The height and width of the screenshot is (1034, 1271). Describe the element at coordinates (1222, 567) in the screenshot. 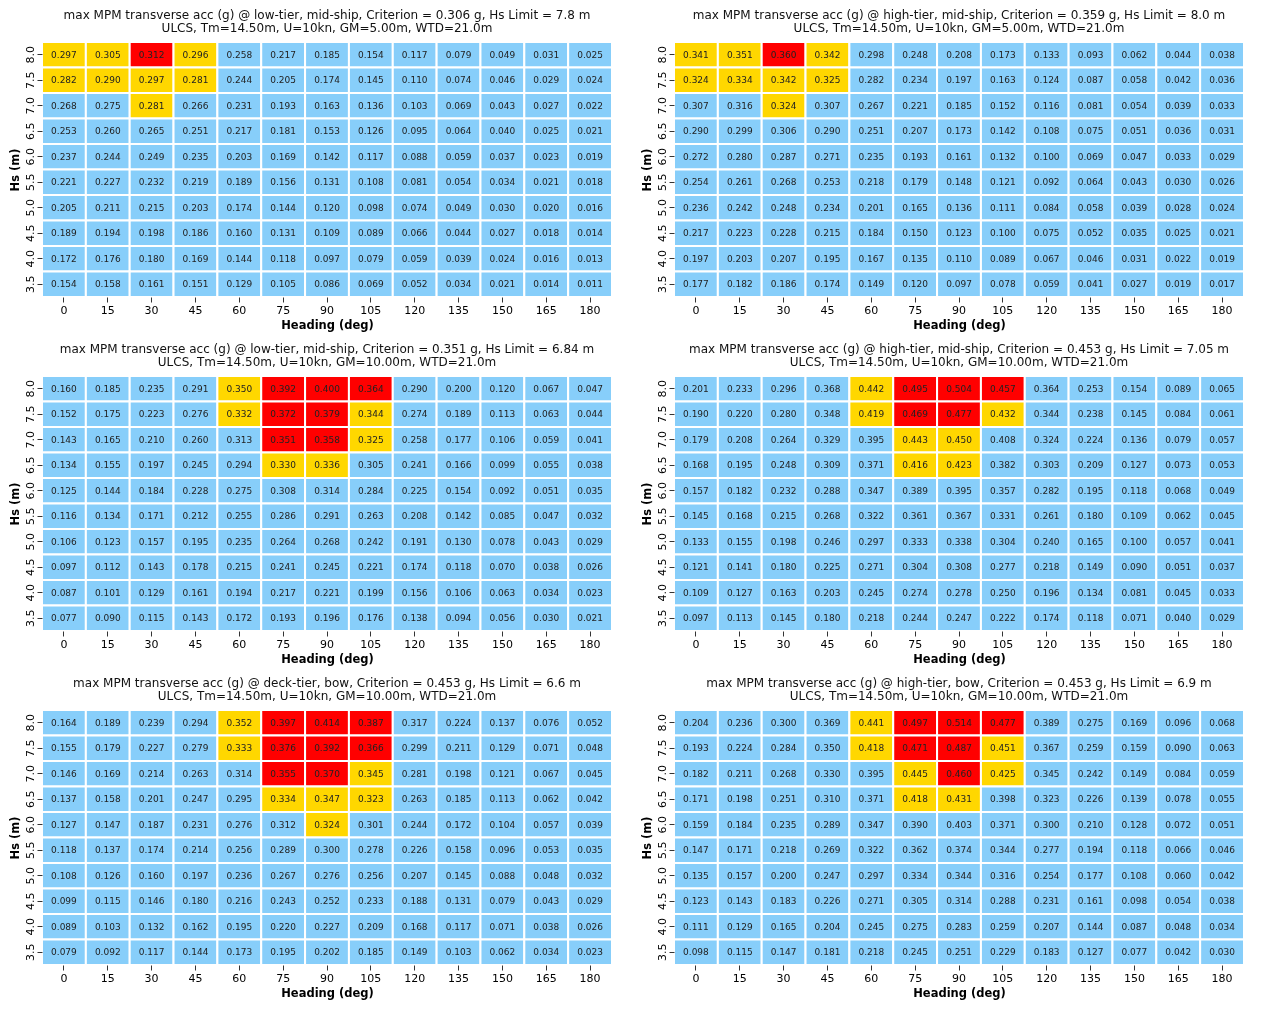

I see `data-label: 0.037` at that location.